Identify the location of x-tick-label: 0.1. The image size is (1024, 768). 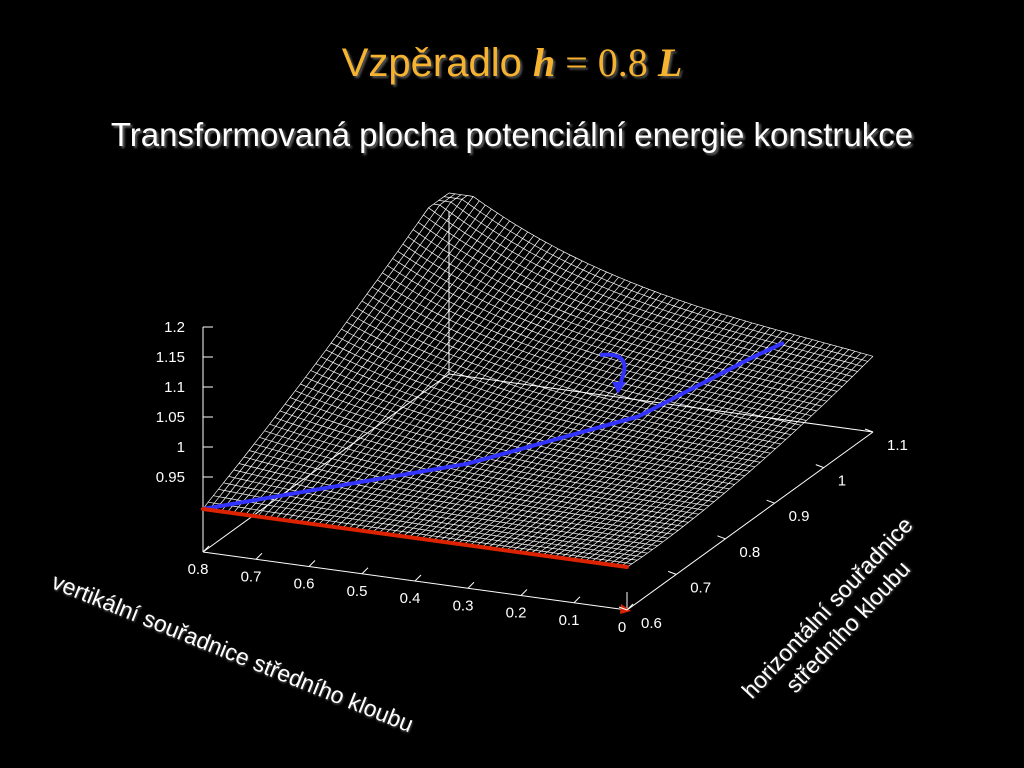
(569, 620).